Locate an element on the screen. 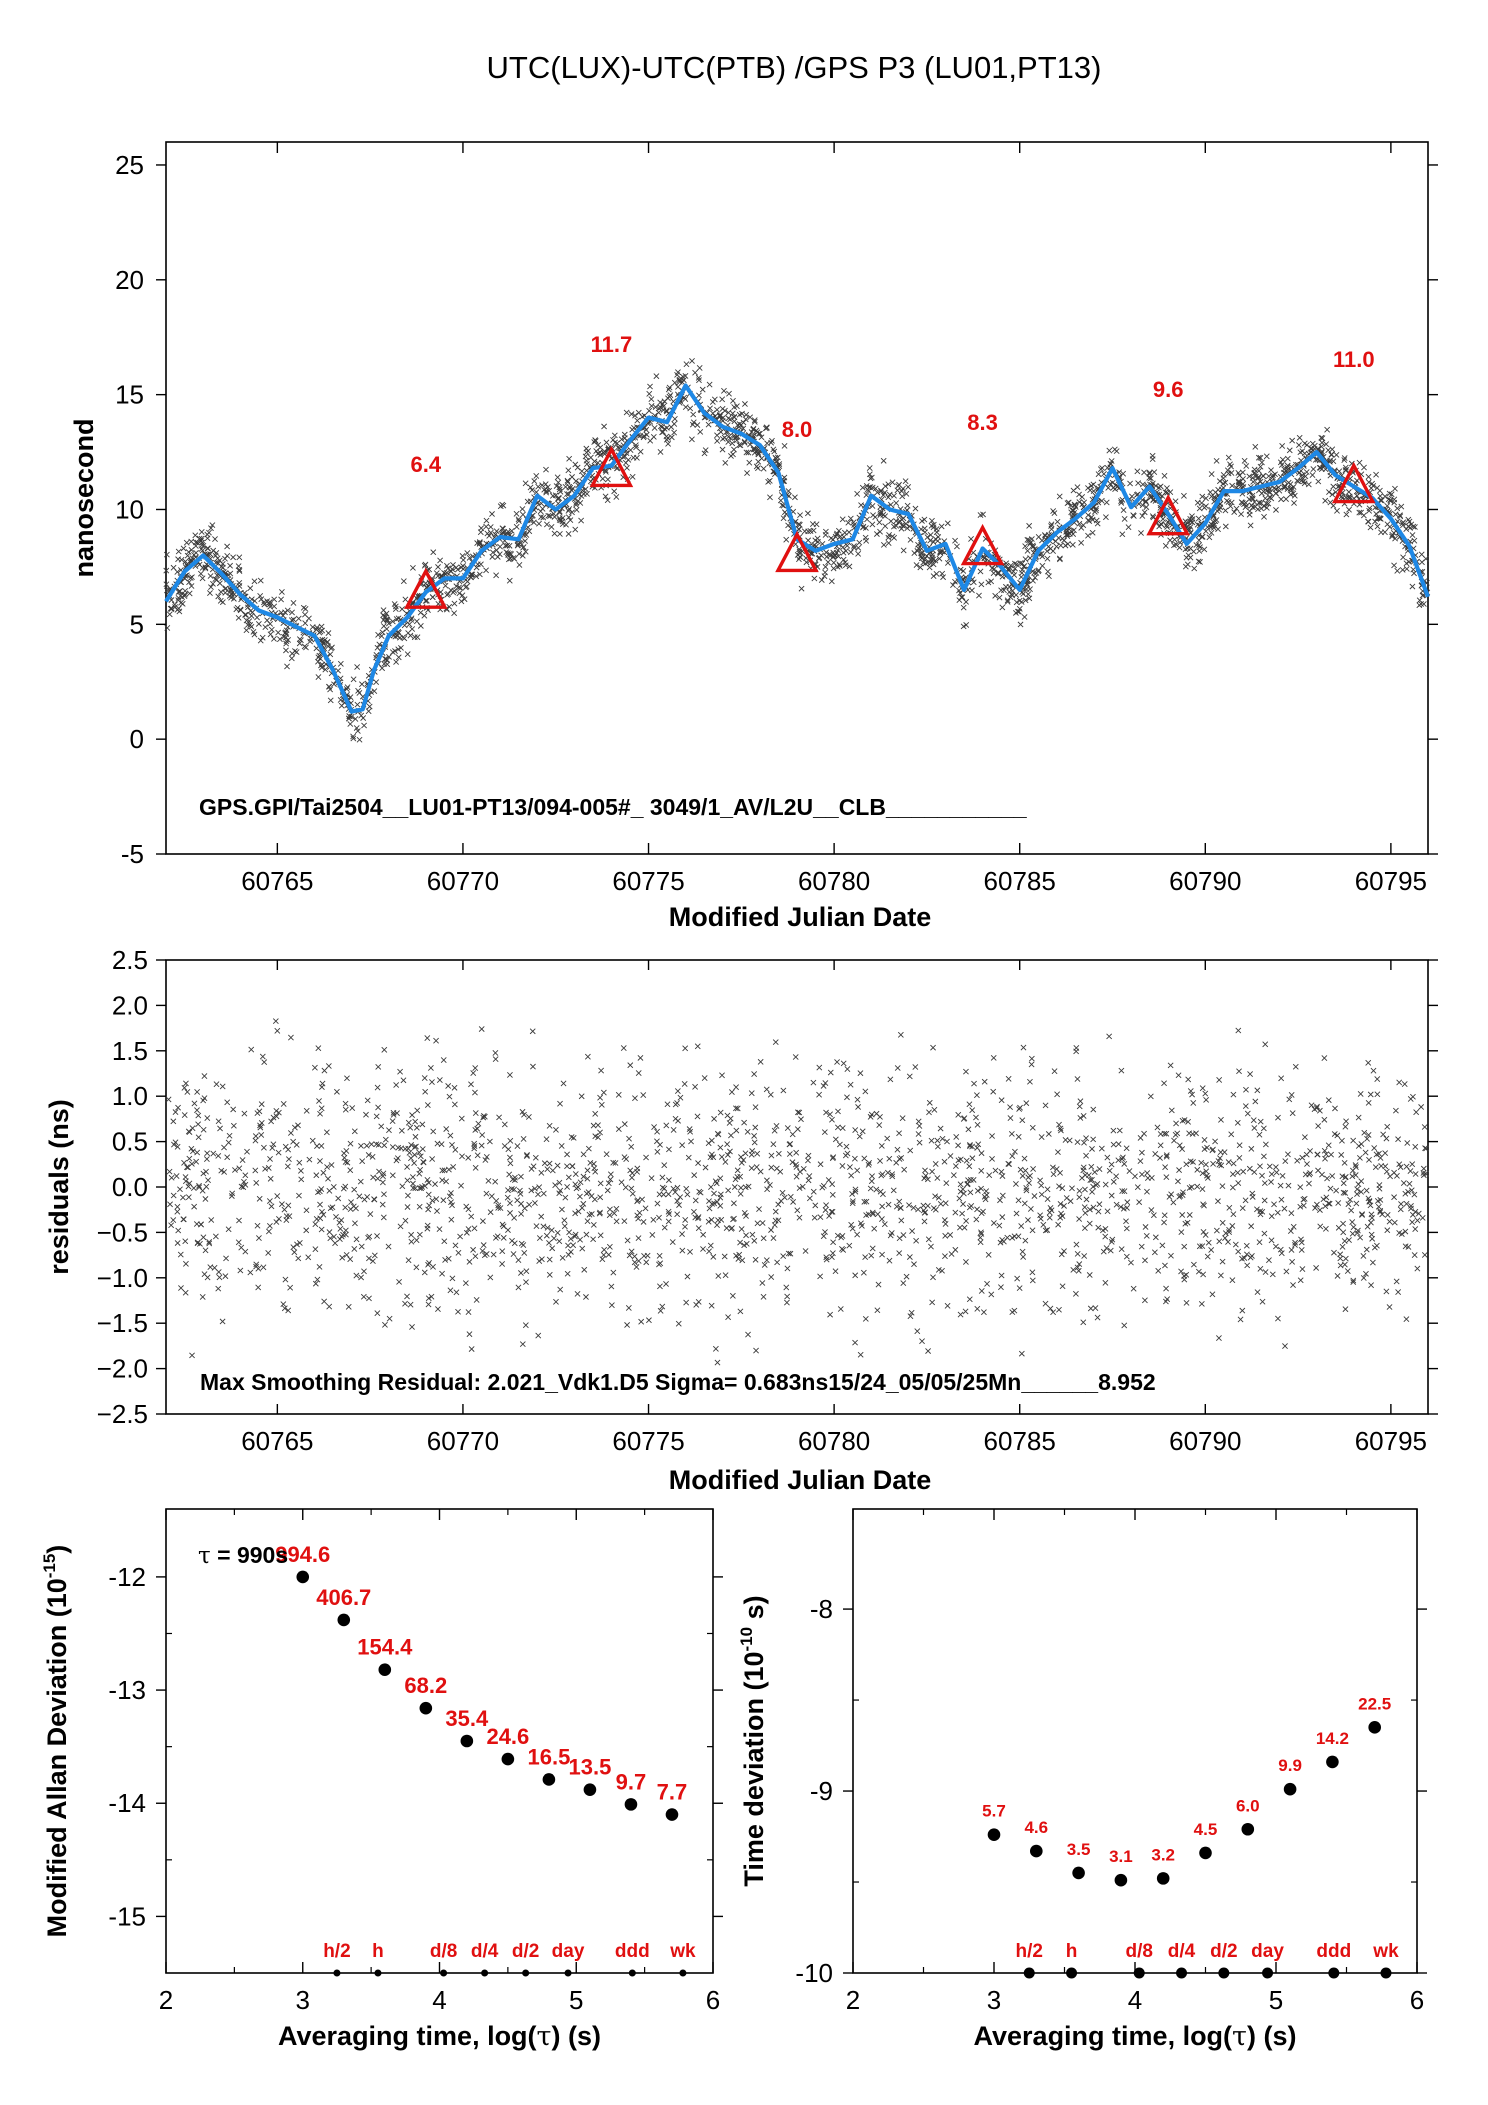 This screenshot has height=2105, width=1488. adev-y-tick-label: -14 is located at coordinates (127, 1803).